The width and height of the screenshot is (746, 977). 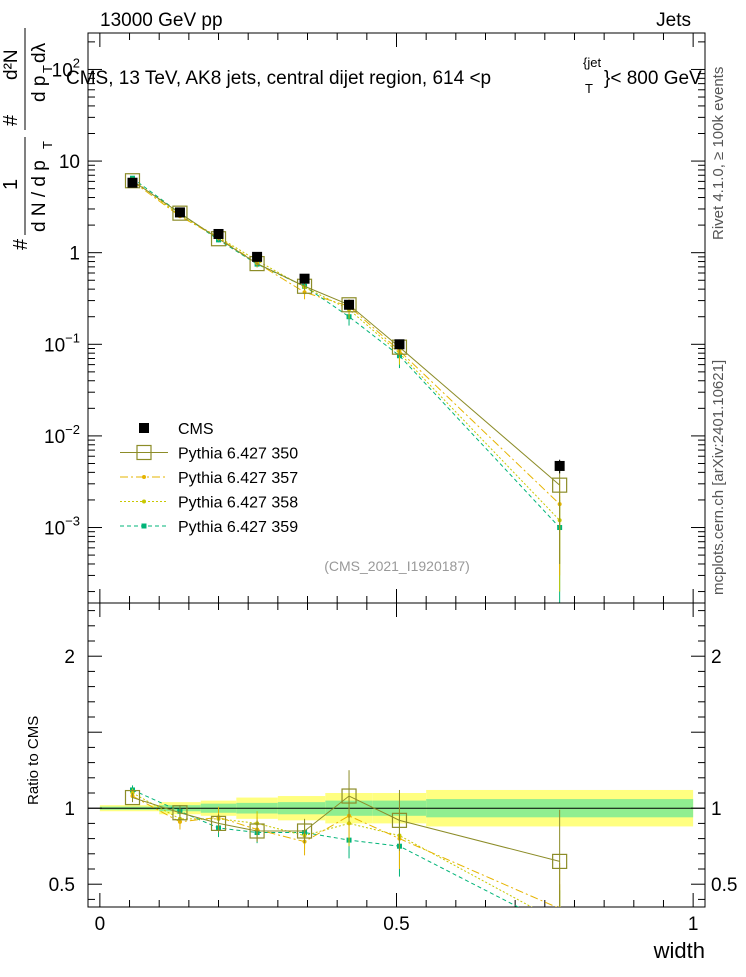 I want to click on ratio-y-tick-label-right: 0.5, so click(x=724, y=885).